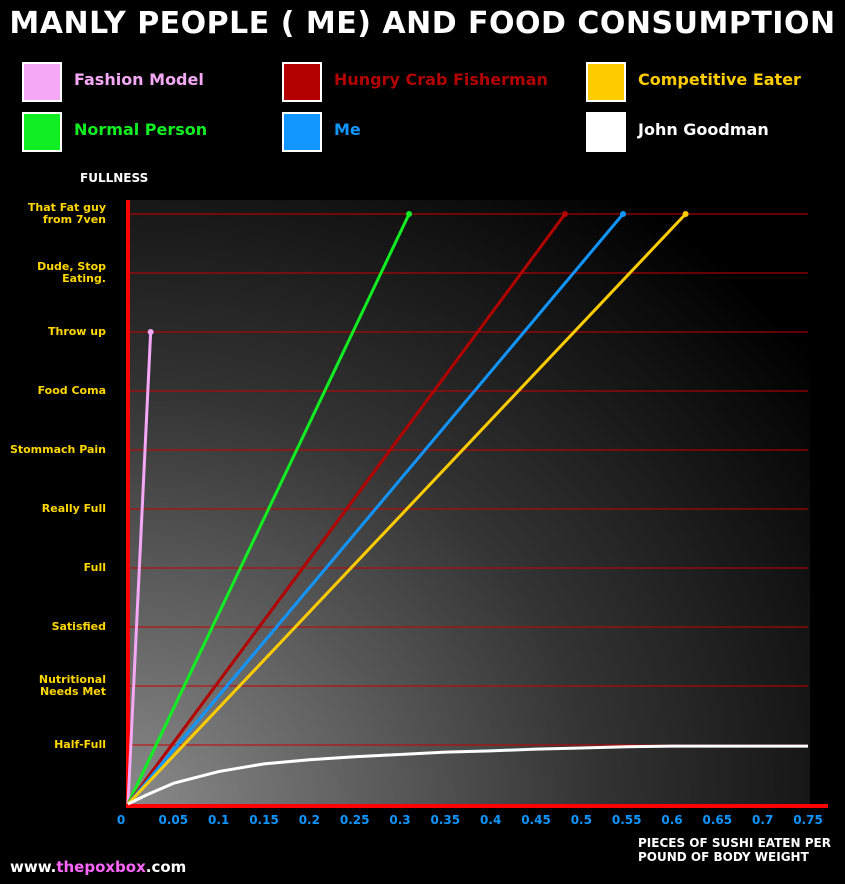 The width and height of the screenshot is (845, 884). What do you see at coordinates (347, 129) in the screenshot?
I see `legend-label: Me` at bounding box center [347, 129].